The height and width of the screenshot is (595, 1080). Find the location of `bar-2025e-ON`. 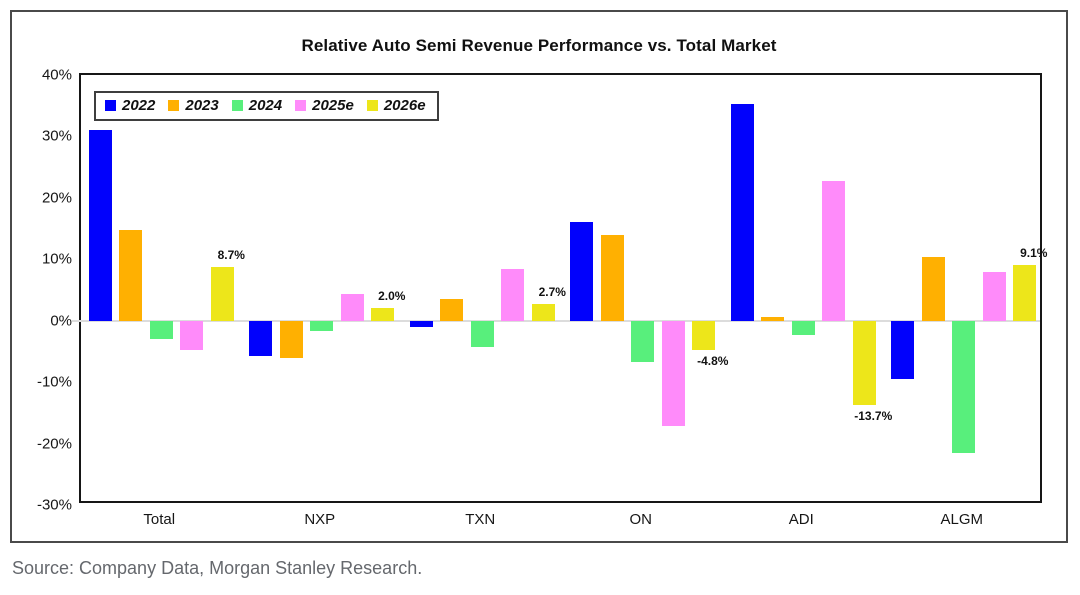

bar-2025e-ON is located at coordinates (673, 373).